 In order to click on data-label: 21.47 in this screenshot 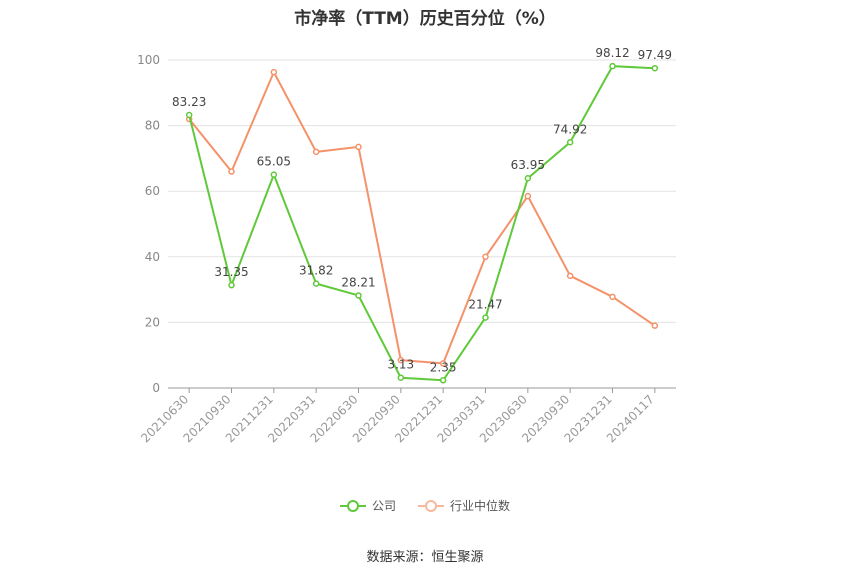, I will do `click(485, 305)`.